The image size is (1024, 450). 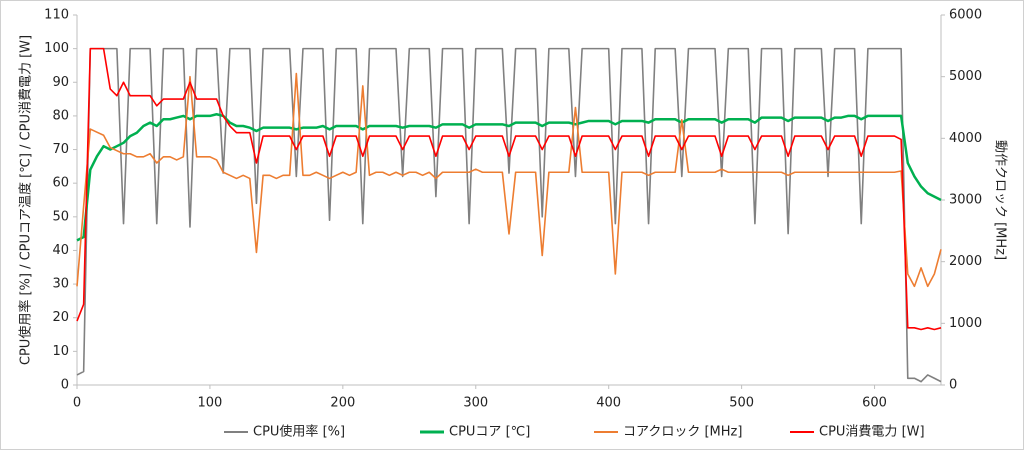 I want to click on y-tick-label: 40, so click(x=60, y=250).